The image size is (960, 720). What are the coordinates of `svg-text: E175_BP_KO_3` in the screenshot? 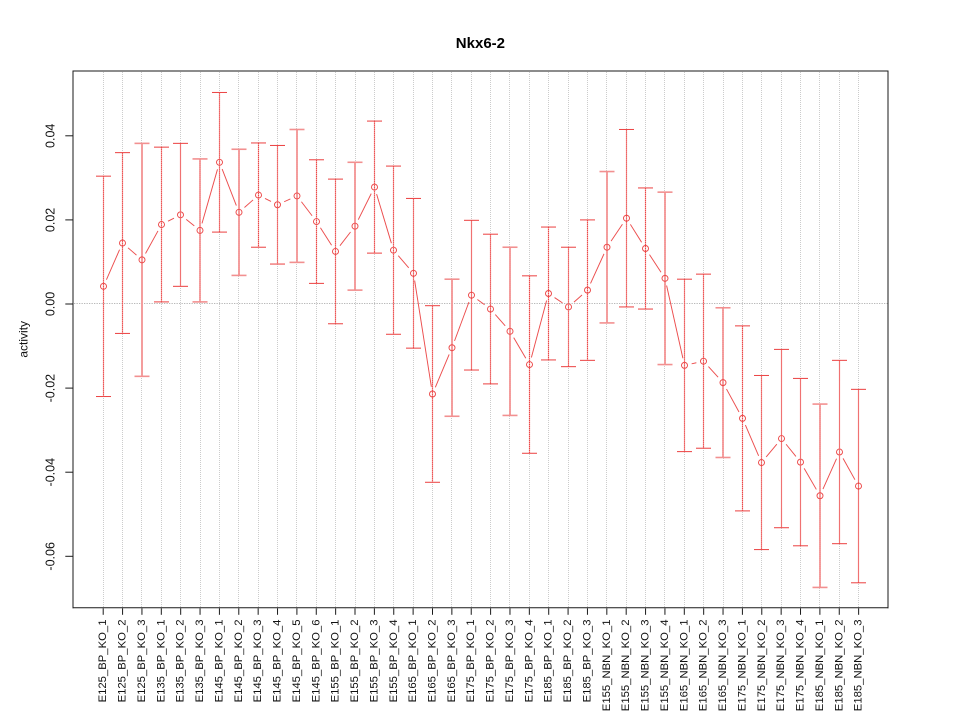 It's located at (510, 661).